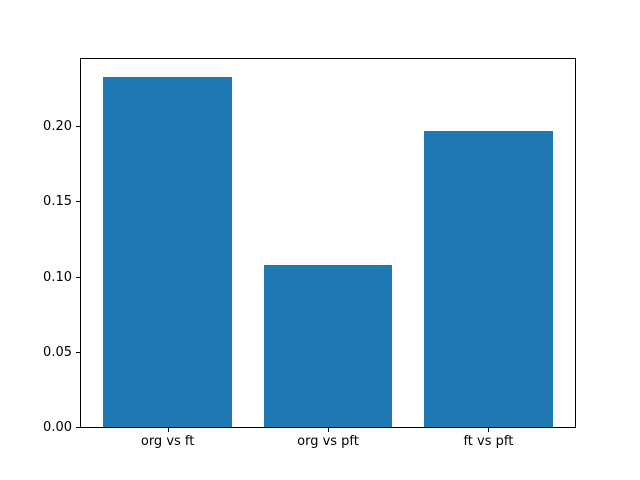 The image size is (640, 480). I want to click on y-tick-label: 0.05, so click(57, 352).